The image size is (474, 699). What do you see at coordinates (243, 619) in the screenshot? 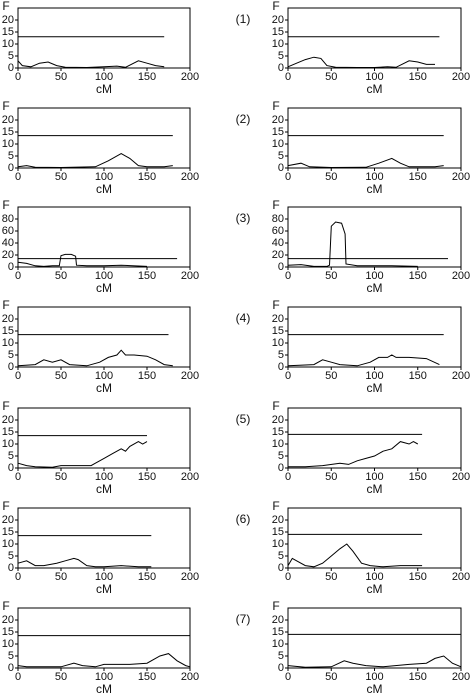
I see `panel-label: (7)` at bounding box center [243, 619].